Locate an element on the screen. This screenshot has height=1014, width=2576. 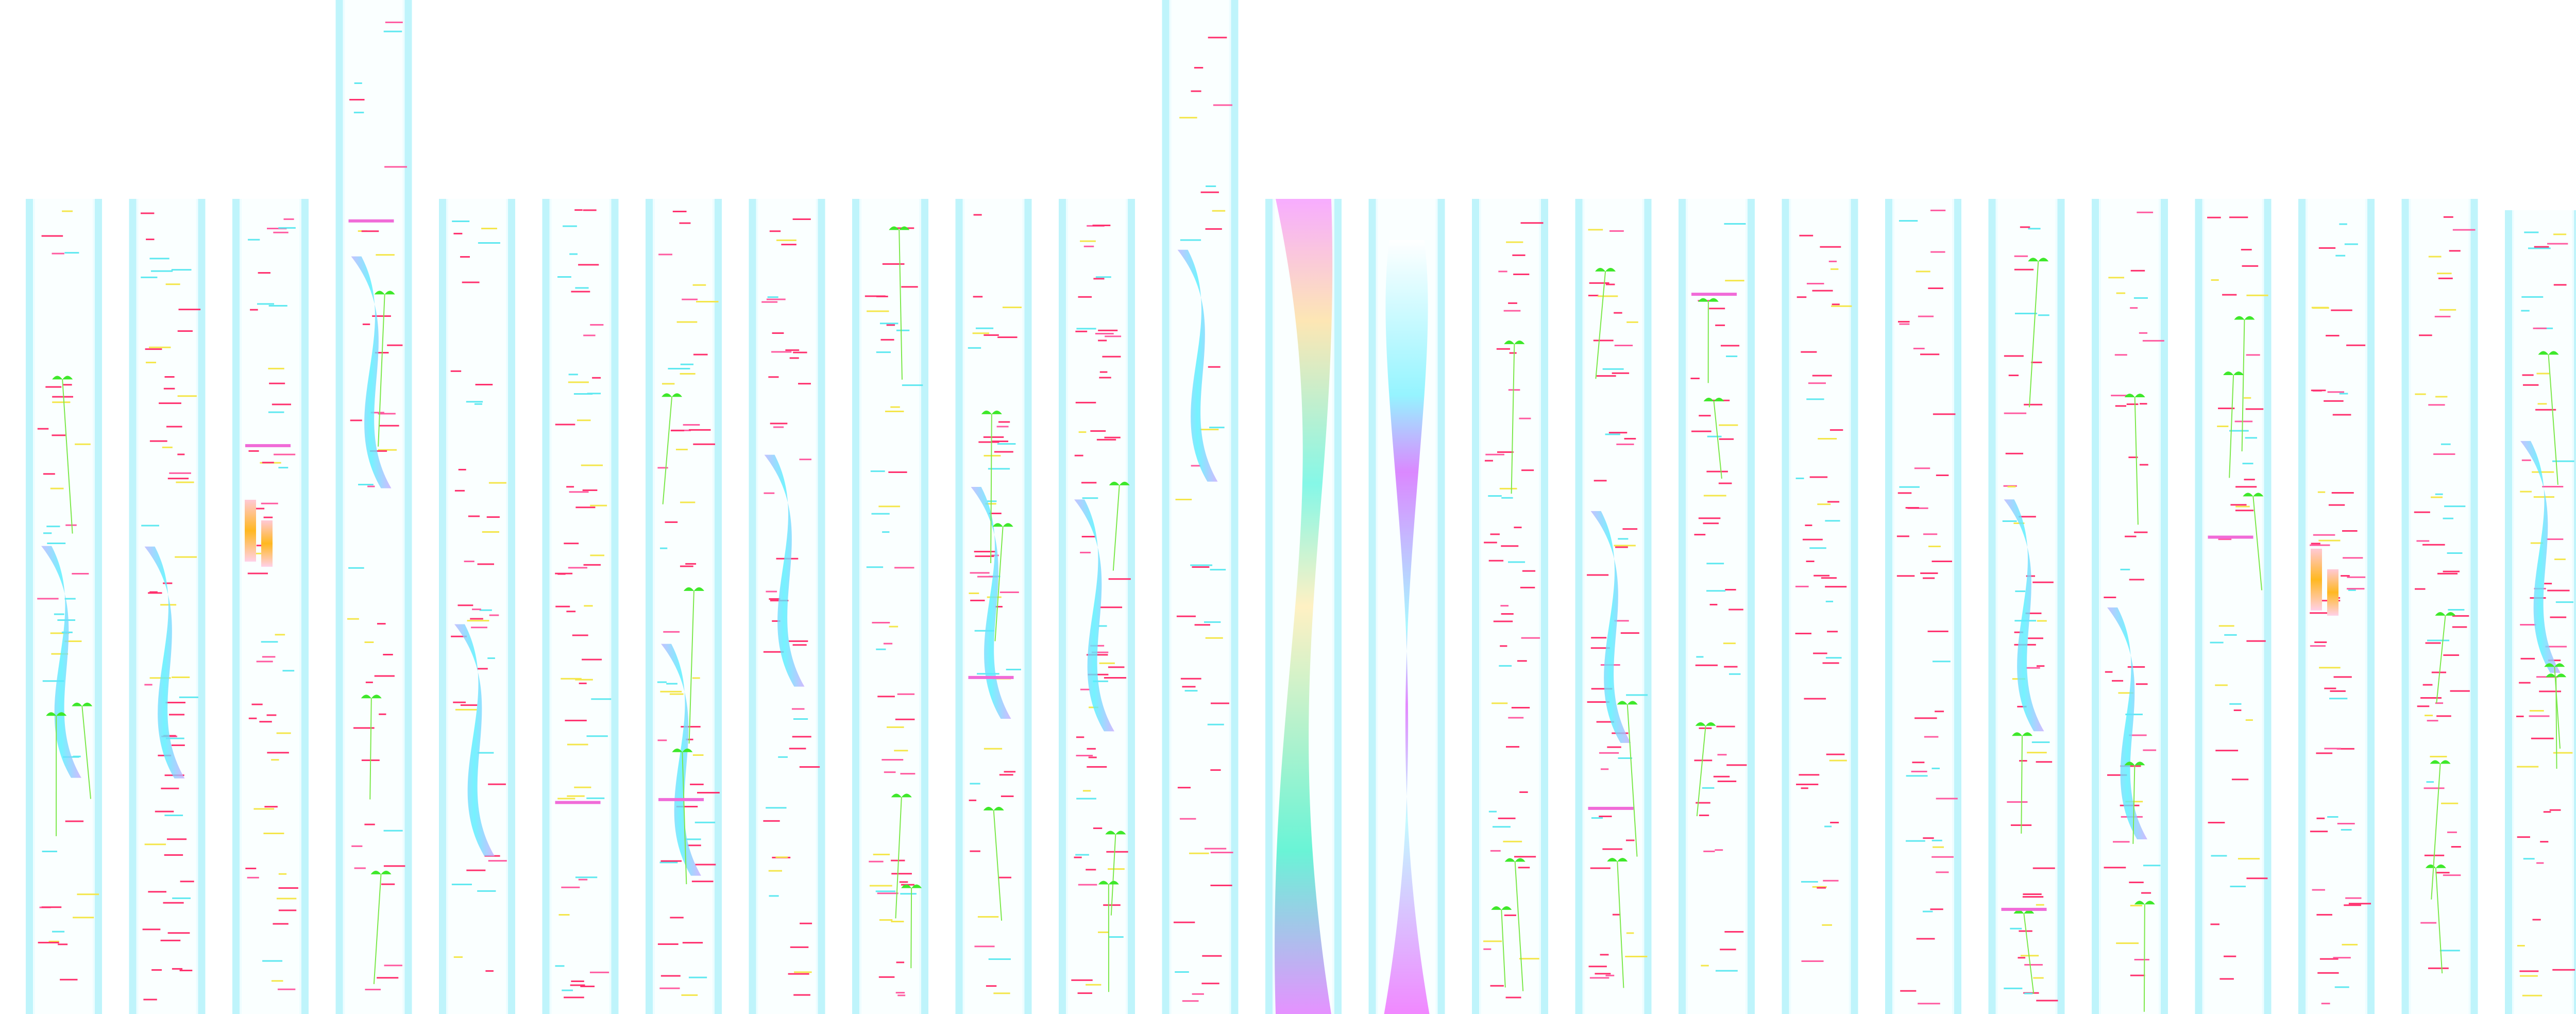
block is located at coordinates (2332, 592).